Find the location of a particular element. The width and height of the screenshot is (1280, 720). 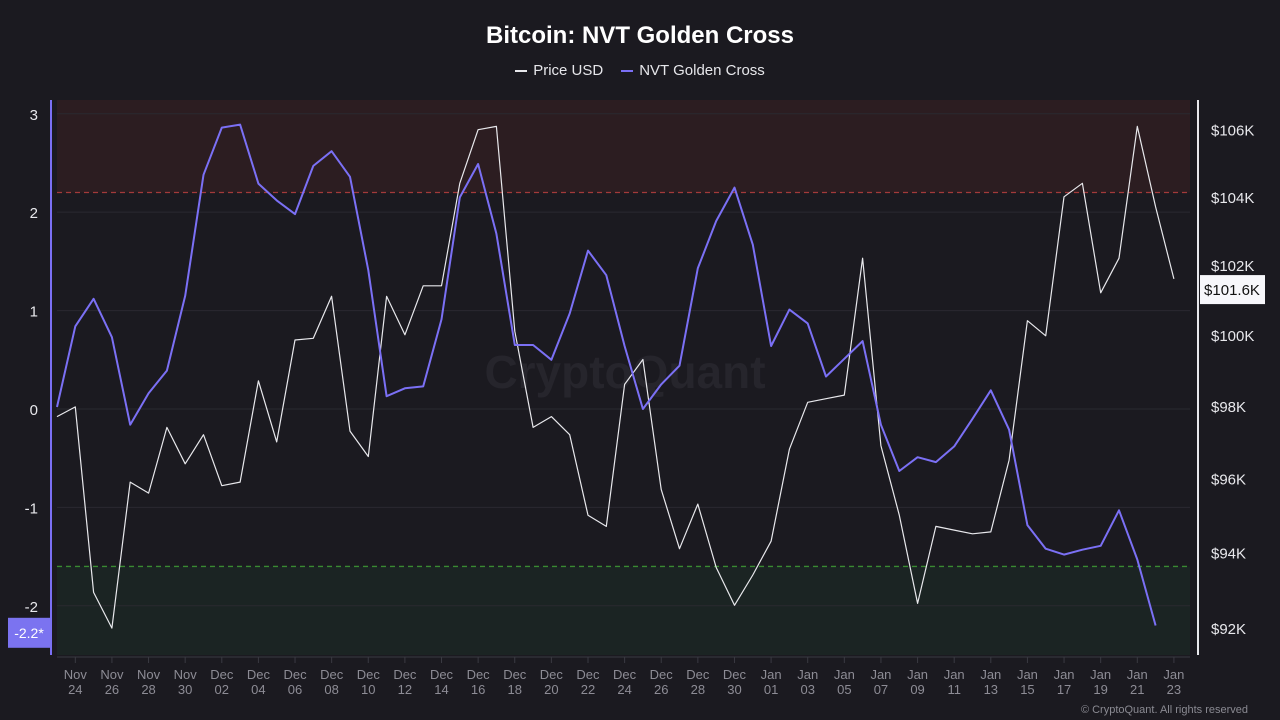

right-tick-label: $100K is located at coordinates (1232, 336).